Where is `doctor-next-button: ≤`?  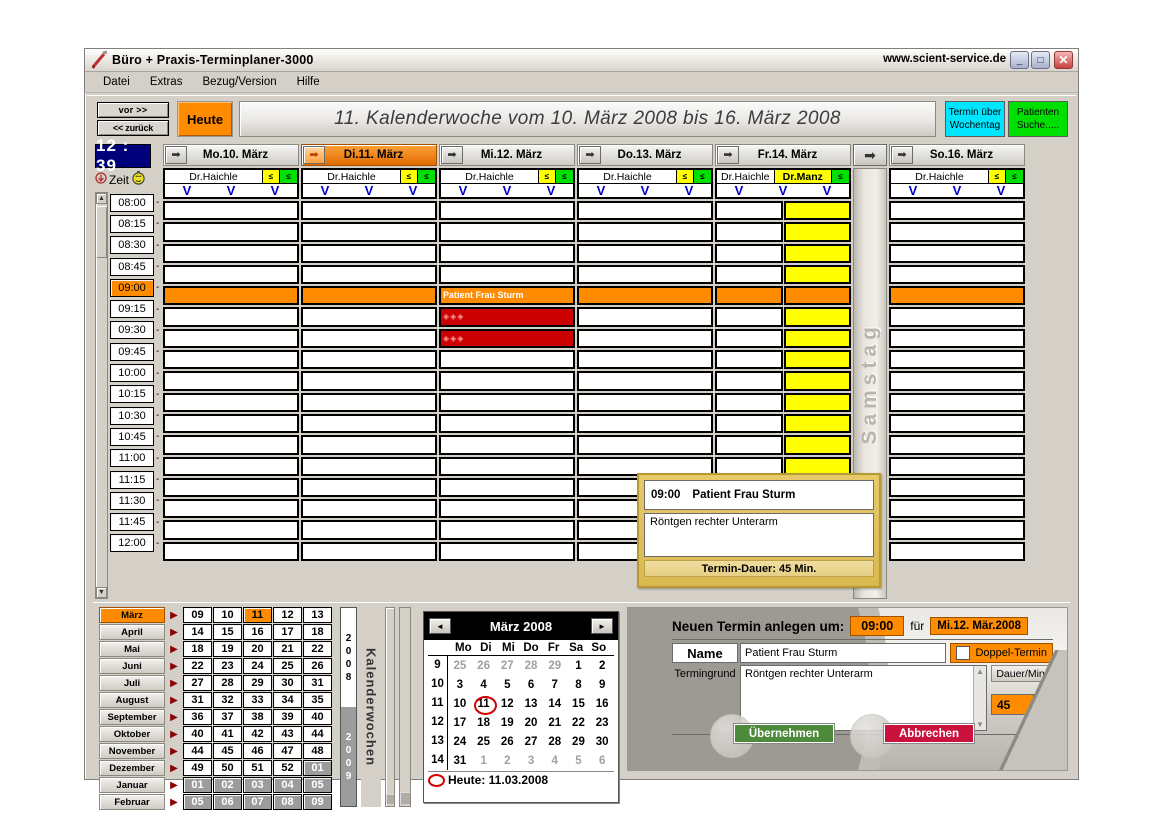 doctor-next-button: ≤ is located at coordinates (564, 176).